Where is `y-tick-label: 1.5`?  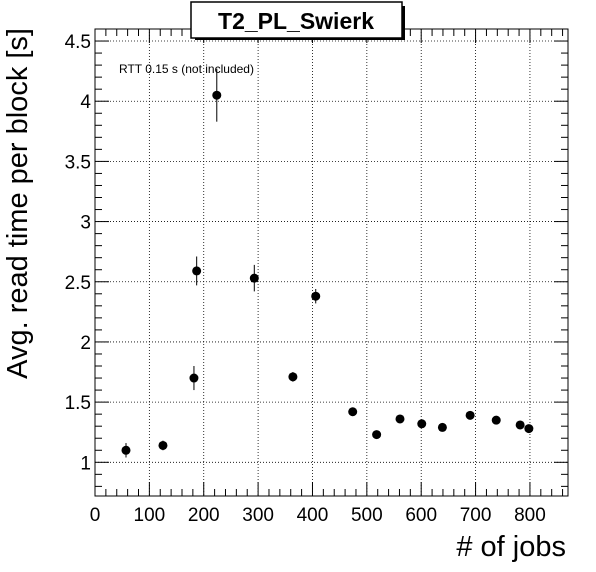
y-tick-label: 1.5 is located at coordinates (78, 403).